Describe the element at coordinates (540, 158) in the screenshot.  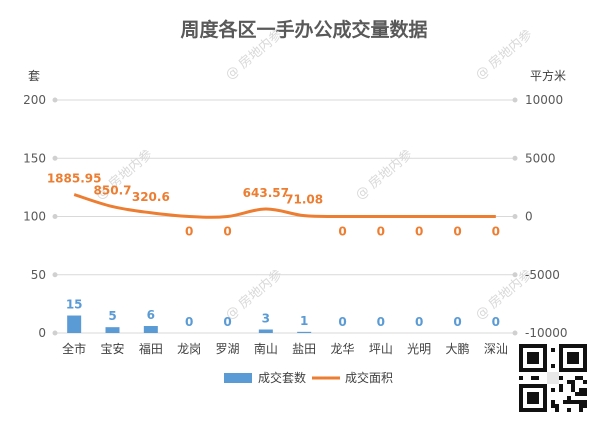
I see `right-tick-label: 5000` at that location.